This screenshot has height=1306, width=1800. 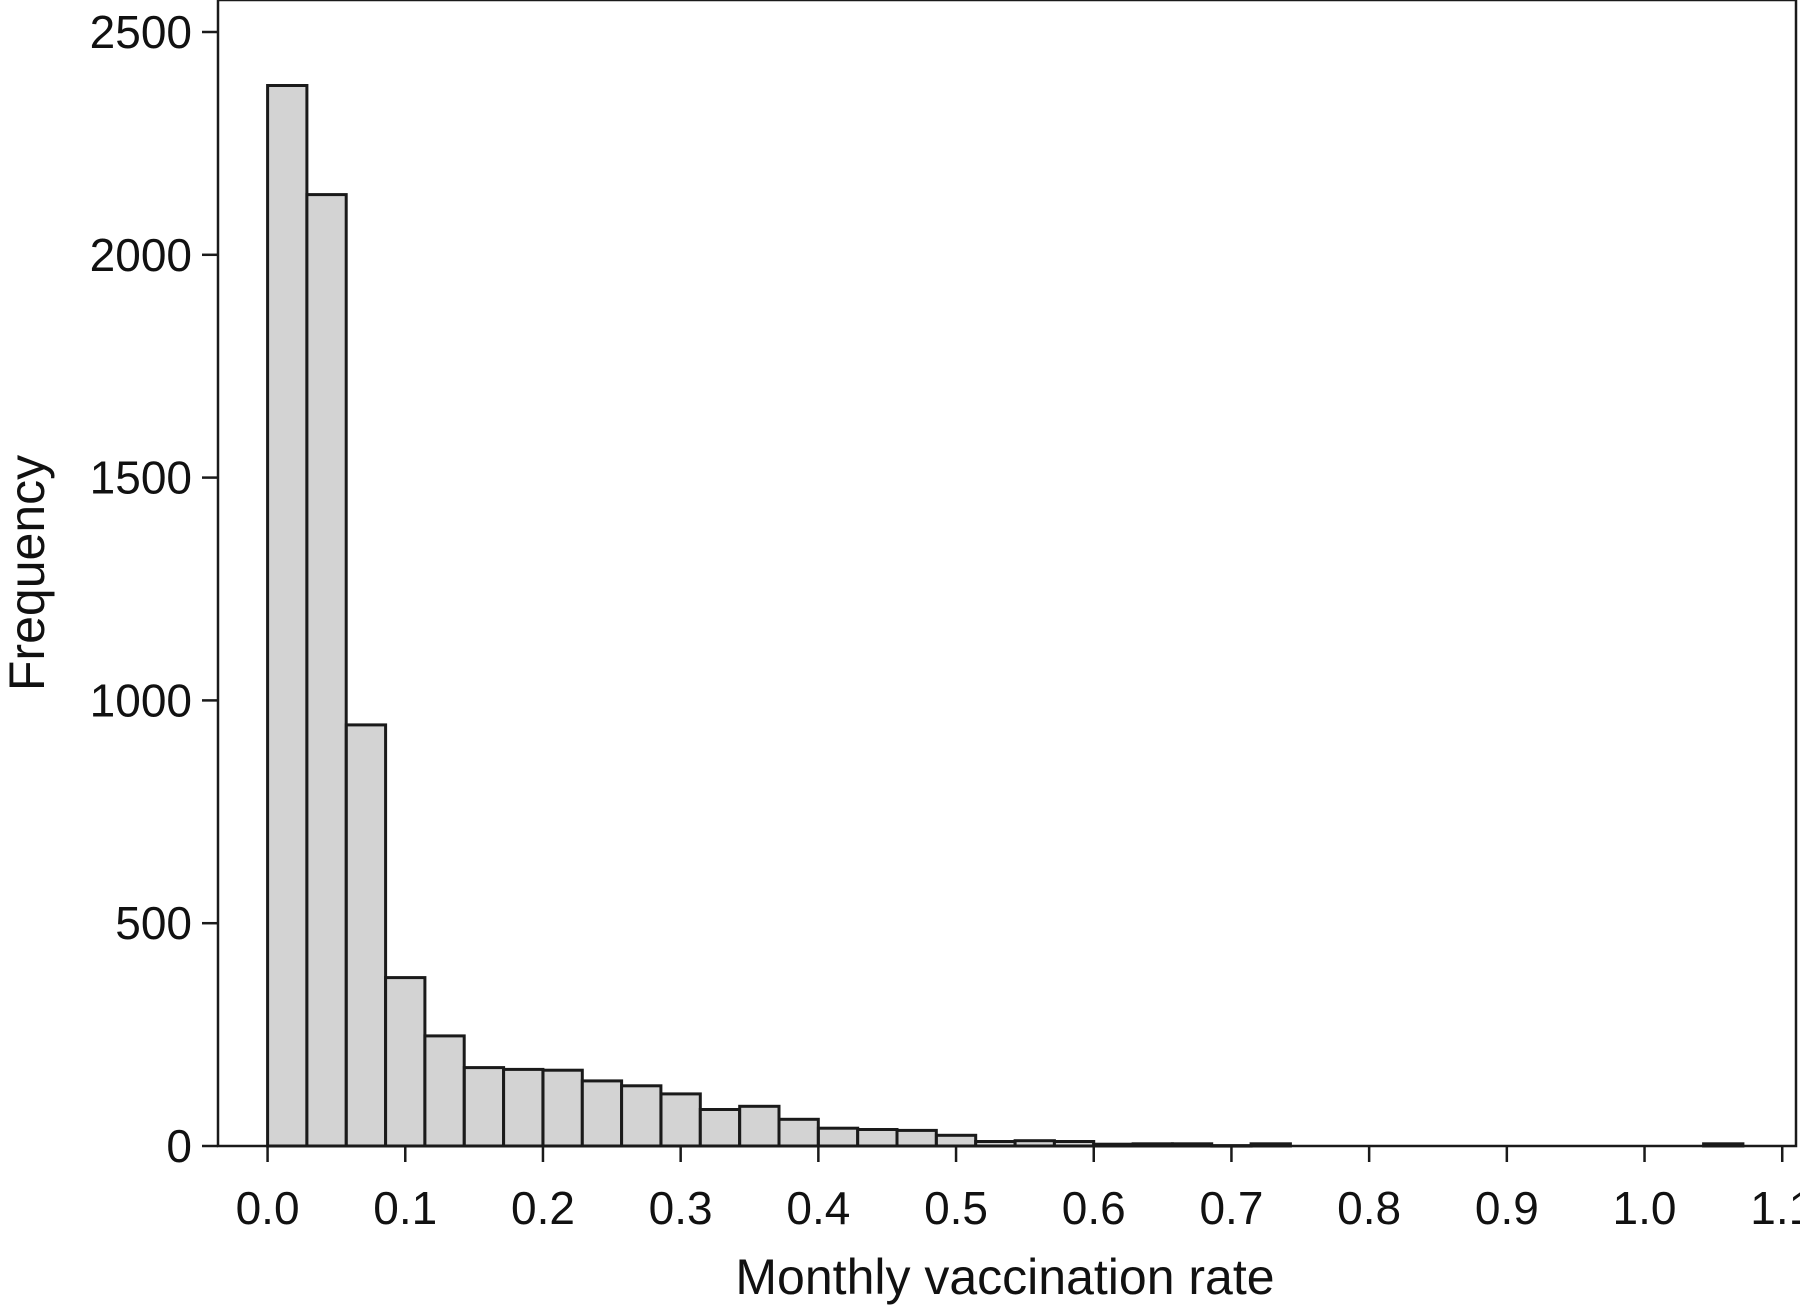 I want to click on y-tick-label: 1000, so click(x=141, y=700).